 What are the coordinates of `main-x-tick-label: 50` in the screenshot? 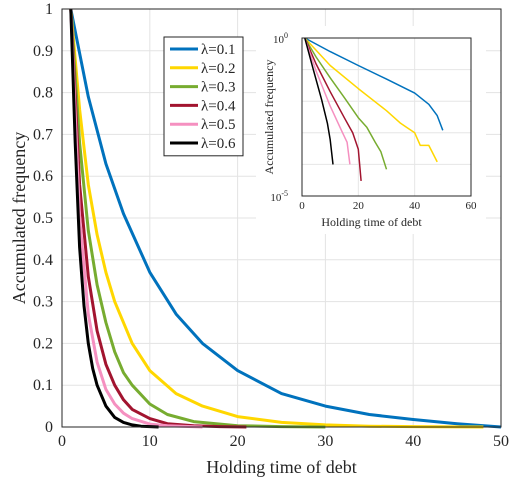 It's located at (501, 441).